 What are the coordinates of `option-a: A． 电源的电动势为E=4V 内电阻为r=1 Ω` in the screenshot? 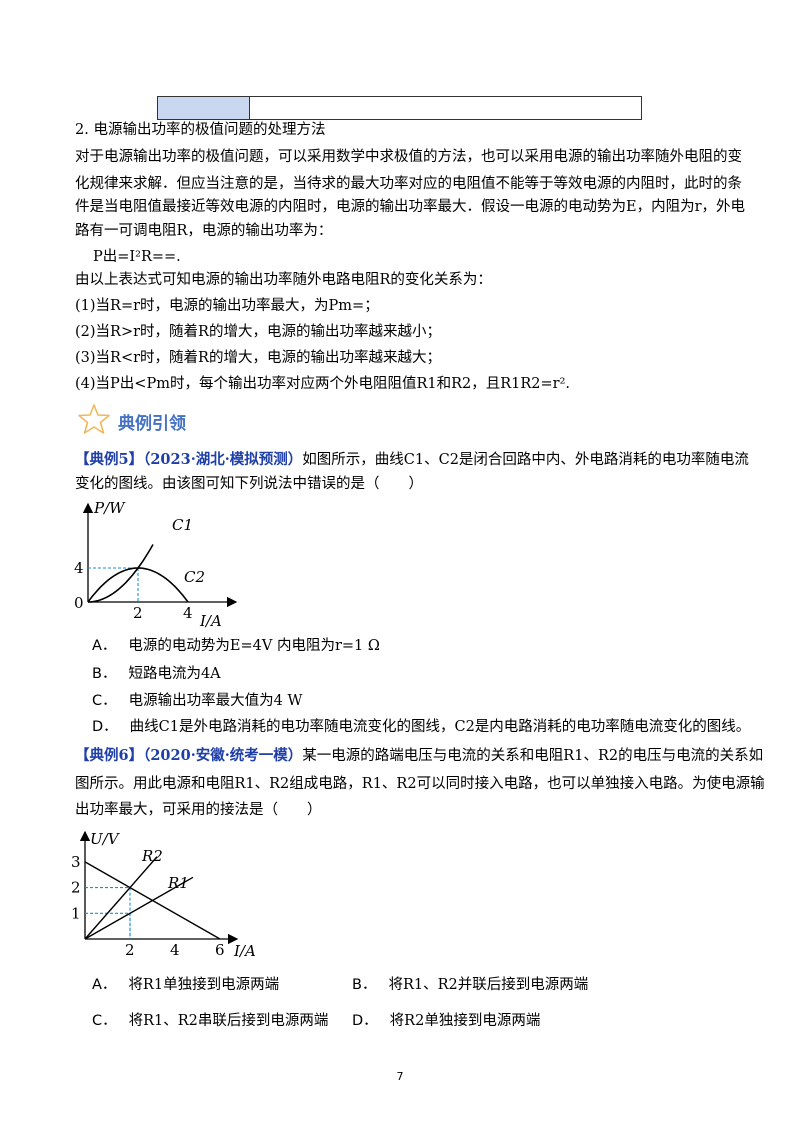 It's located at (236, 646).